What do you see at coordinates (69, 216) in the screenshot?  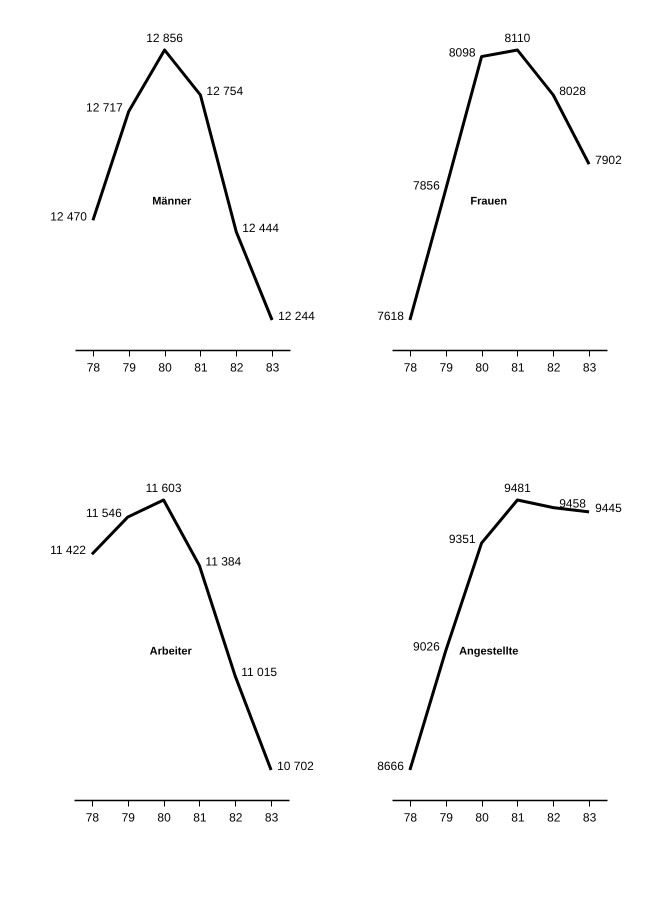 I see `data-label: 12 470` at bounding box center [69, 216].